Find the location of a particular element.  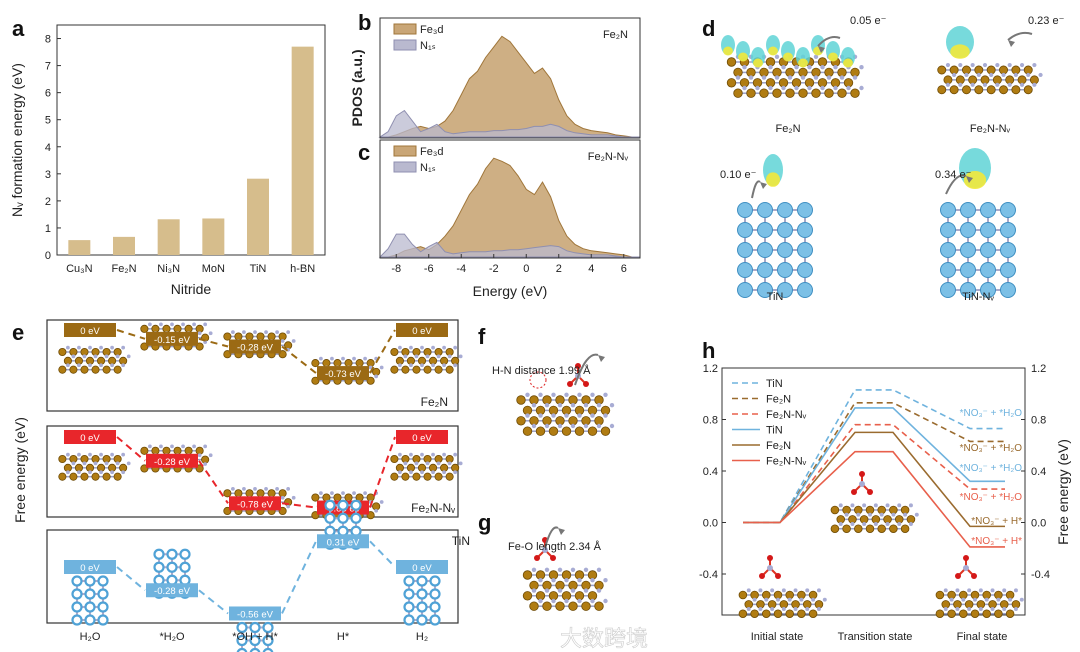

state-label: H₂ is located at coordinates (422, 637).